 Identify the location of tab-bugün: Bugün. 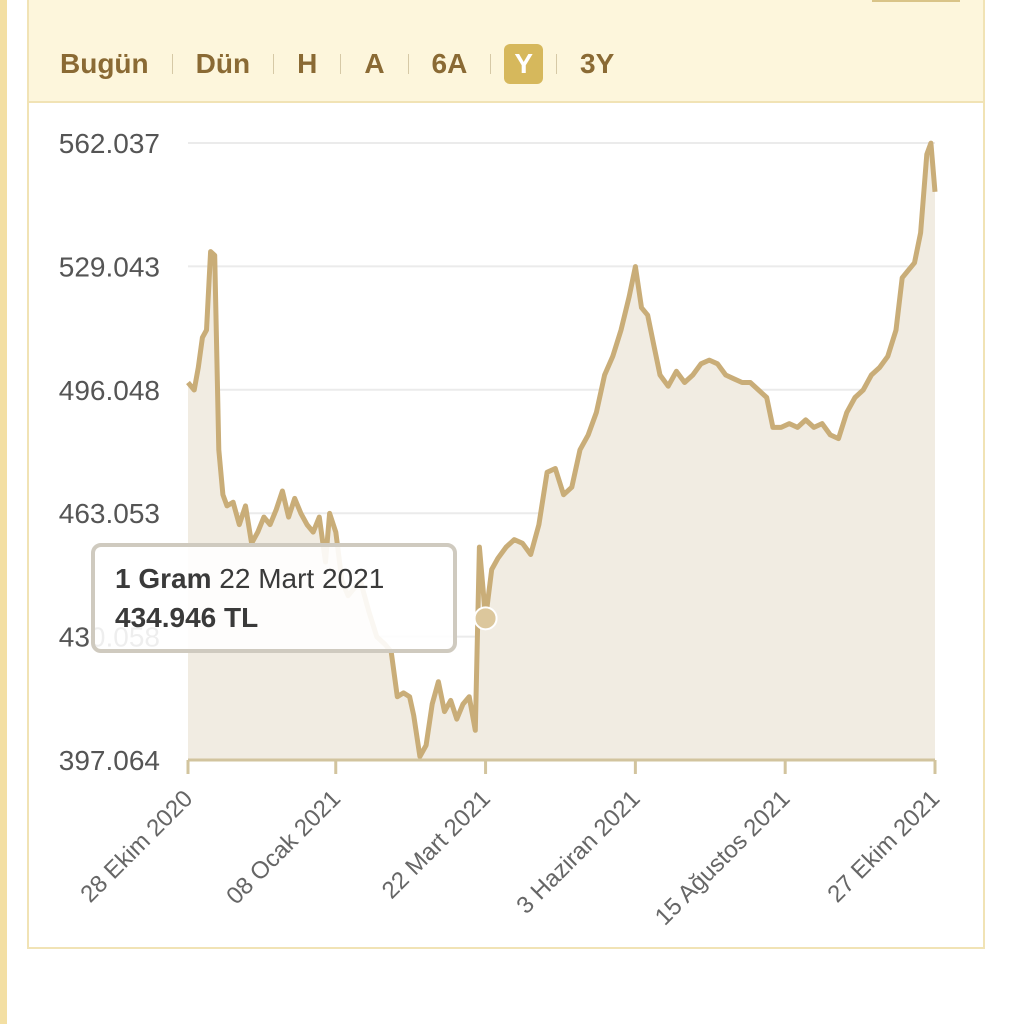
(104, 63).